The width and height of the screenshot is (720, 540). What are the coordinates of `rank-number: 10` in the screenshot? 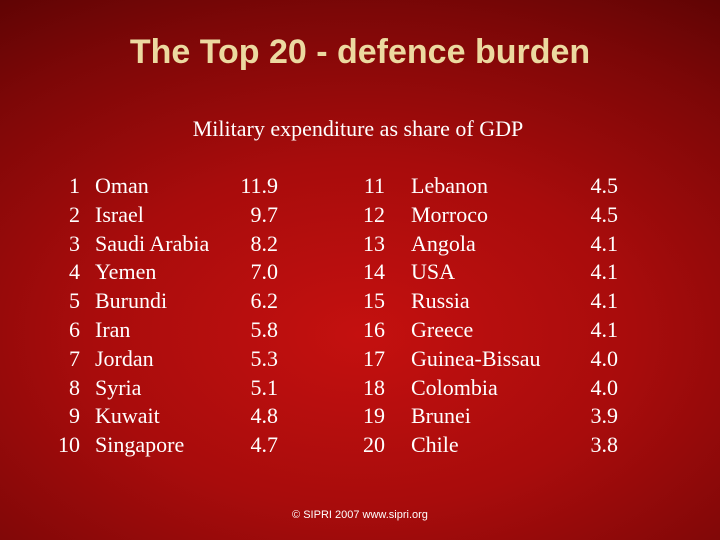 It's located at (69, 445).